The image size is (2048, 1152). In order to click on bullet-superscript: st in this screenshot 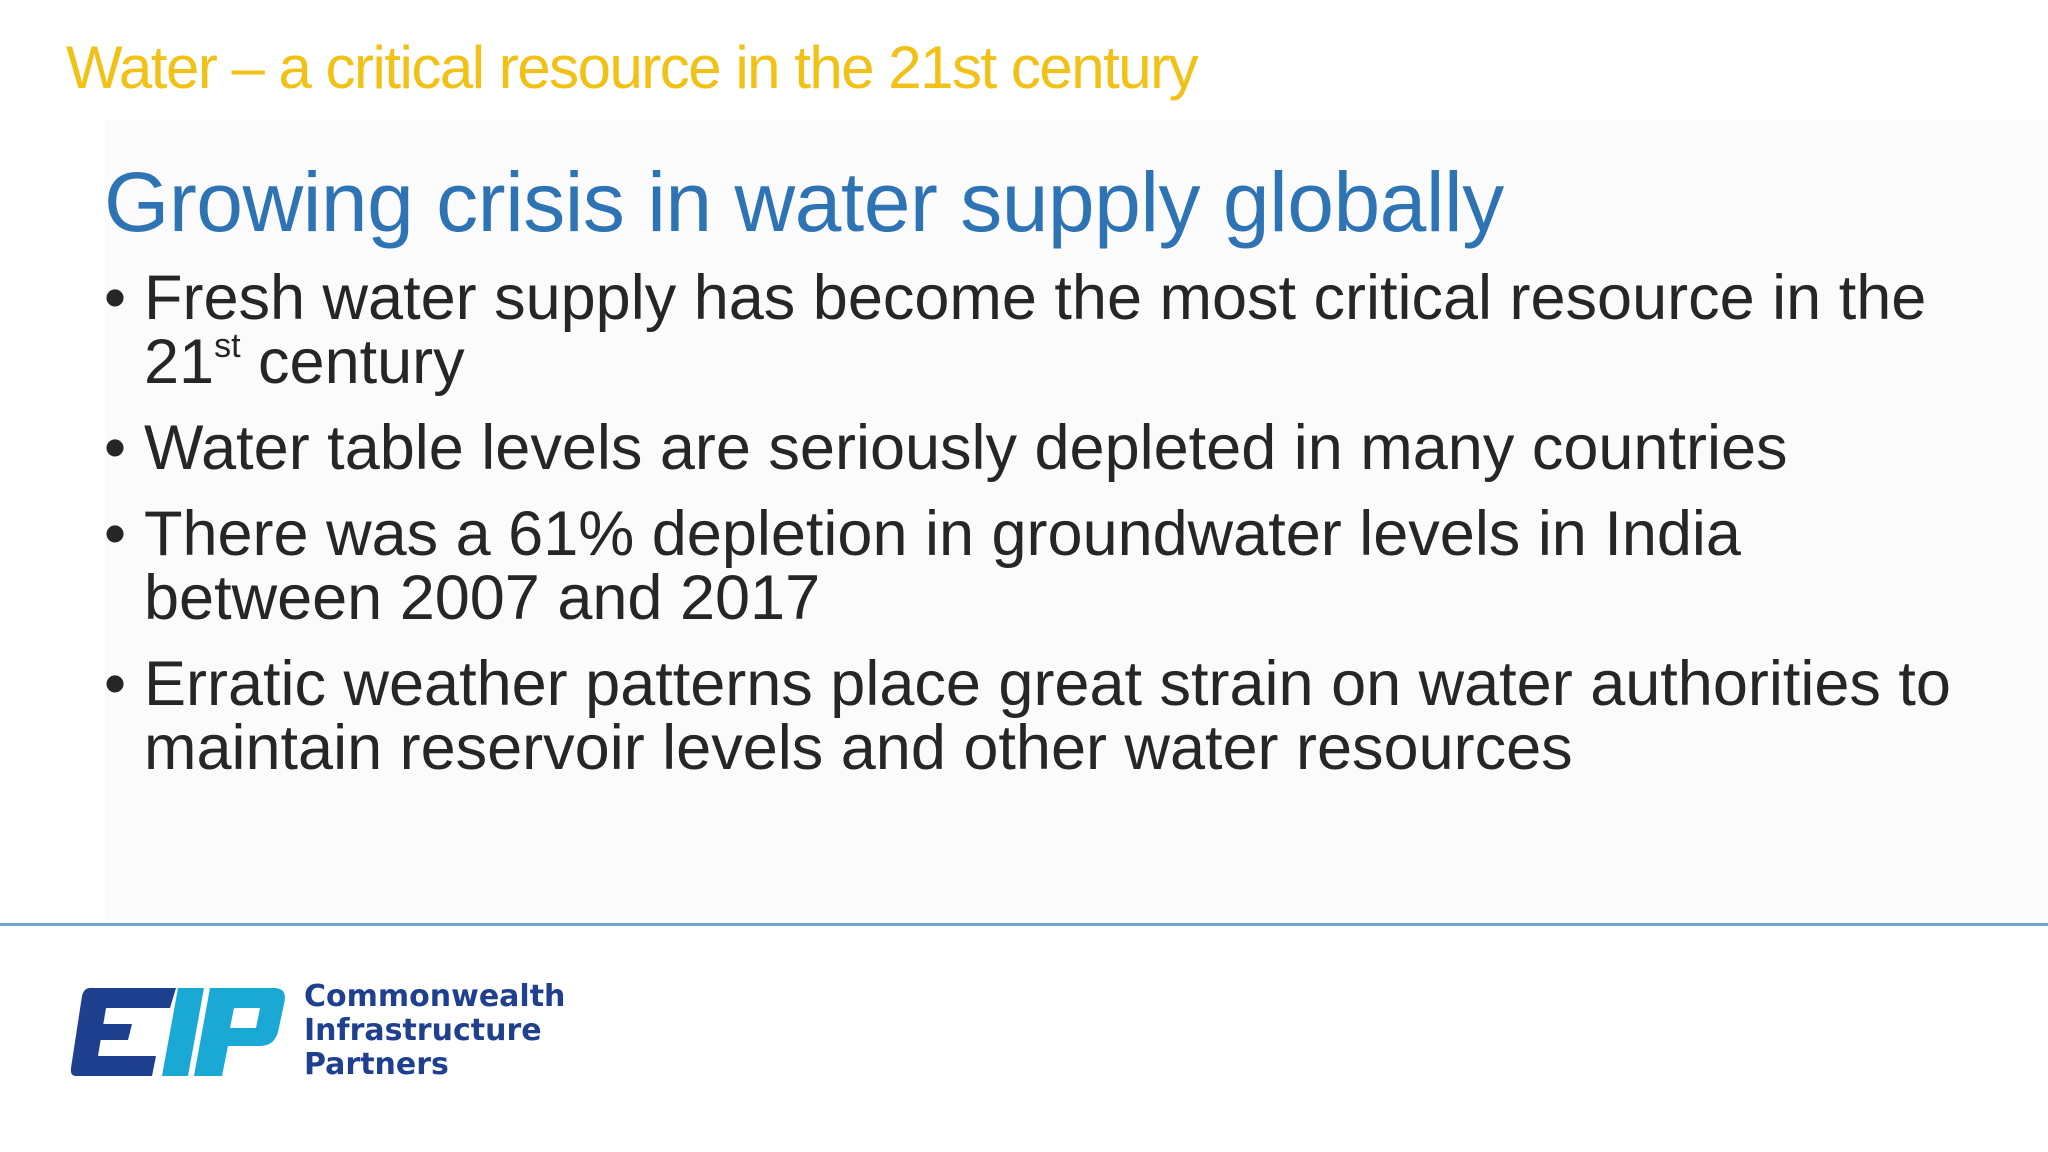, I will do `click(227, 346)`.